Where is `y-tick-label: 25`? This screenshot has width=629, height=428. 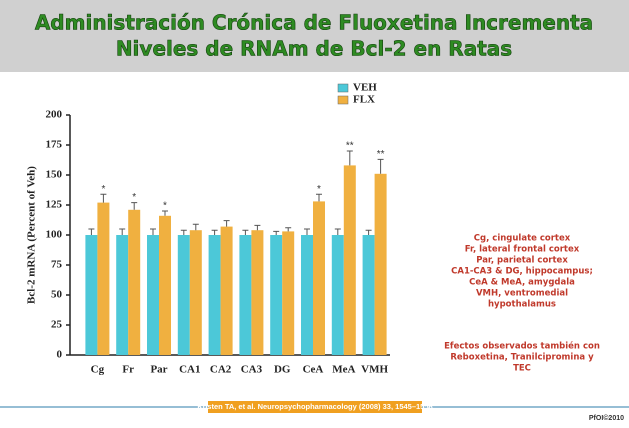
y-tick-label: 25 is located at coordinates (57, 325).